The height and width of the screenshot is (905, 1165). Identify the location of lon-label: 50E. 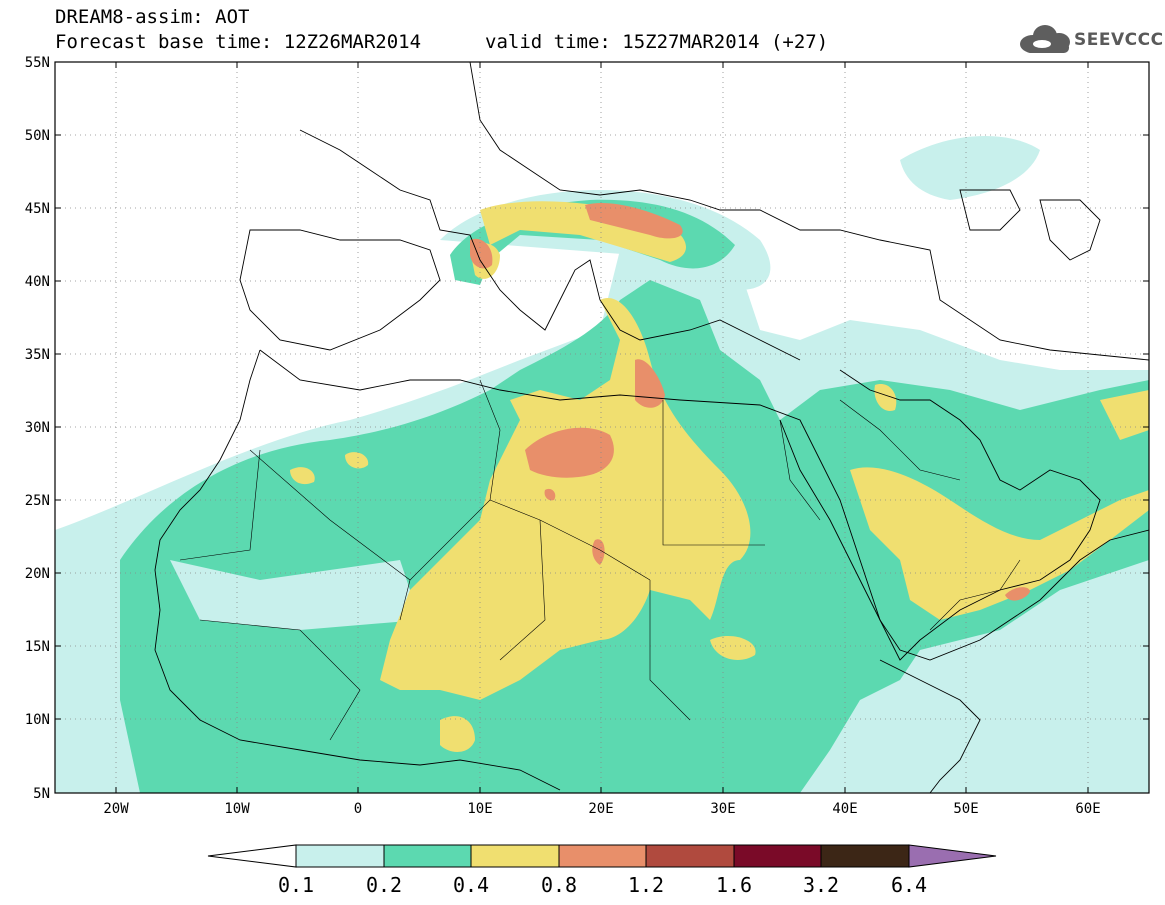
(965, 809).